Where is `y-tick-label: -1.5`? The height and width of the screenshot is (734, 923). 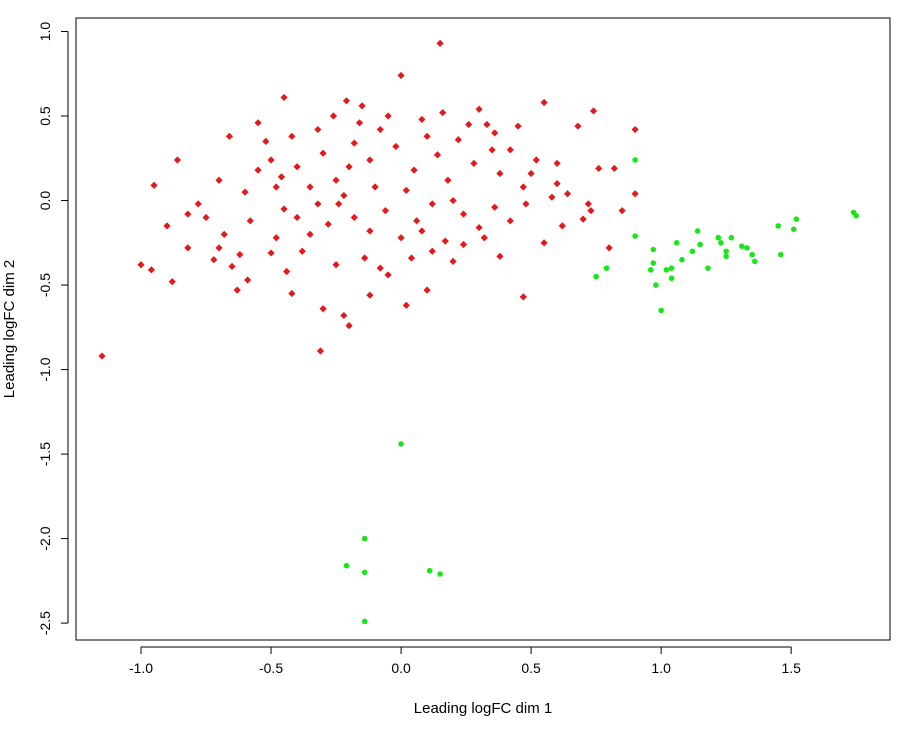
y-tick-label: -1.5 is located at coordinates (45, 454).